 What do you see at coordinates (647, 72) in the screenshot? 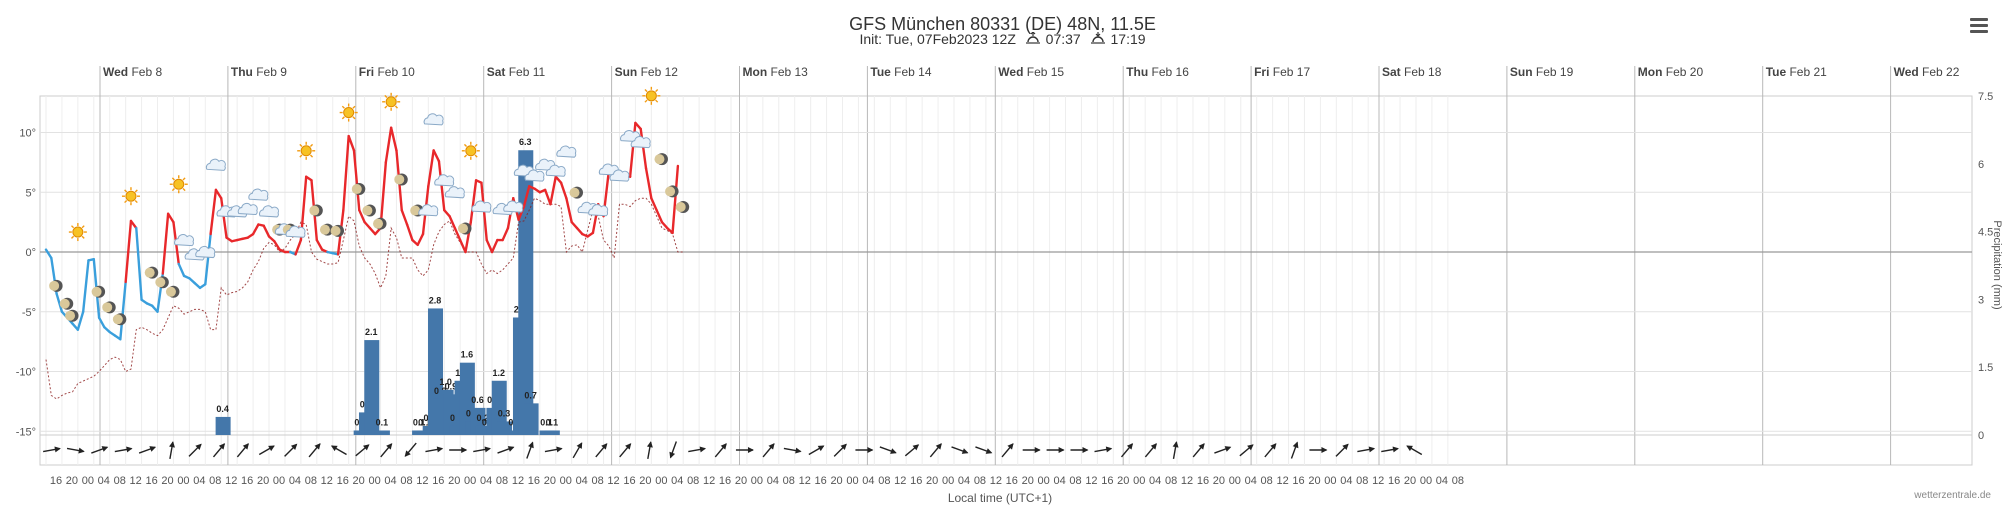
I see `day-label: Sun Feb 12` at bounding box center [647, 72].